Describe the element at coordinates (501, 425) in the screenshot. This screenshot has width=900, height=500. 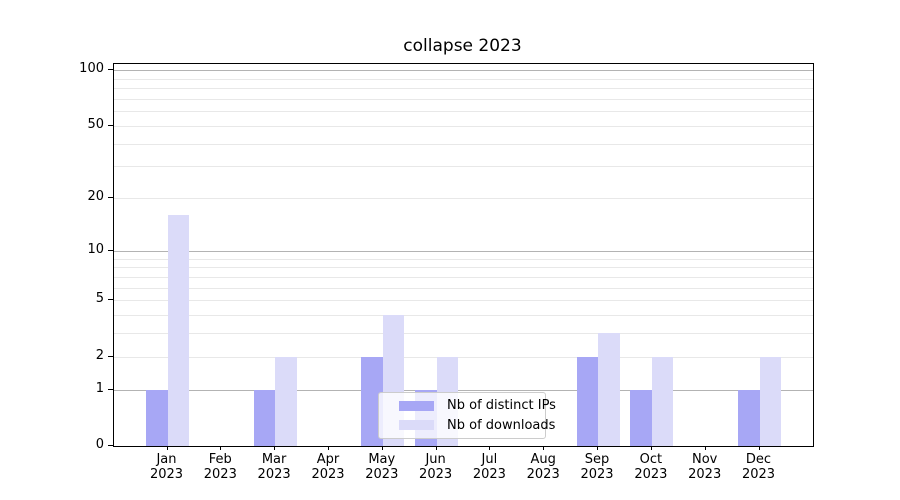
I see `legend-label-downloads: Nb of downloads` at that location.